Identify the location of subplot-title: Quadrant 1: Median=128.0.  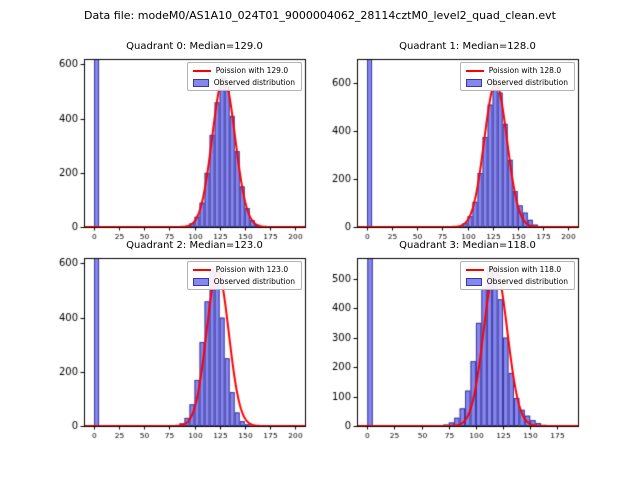
(467, 46).